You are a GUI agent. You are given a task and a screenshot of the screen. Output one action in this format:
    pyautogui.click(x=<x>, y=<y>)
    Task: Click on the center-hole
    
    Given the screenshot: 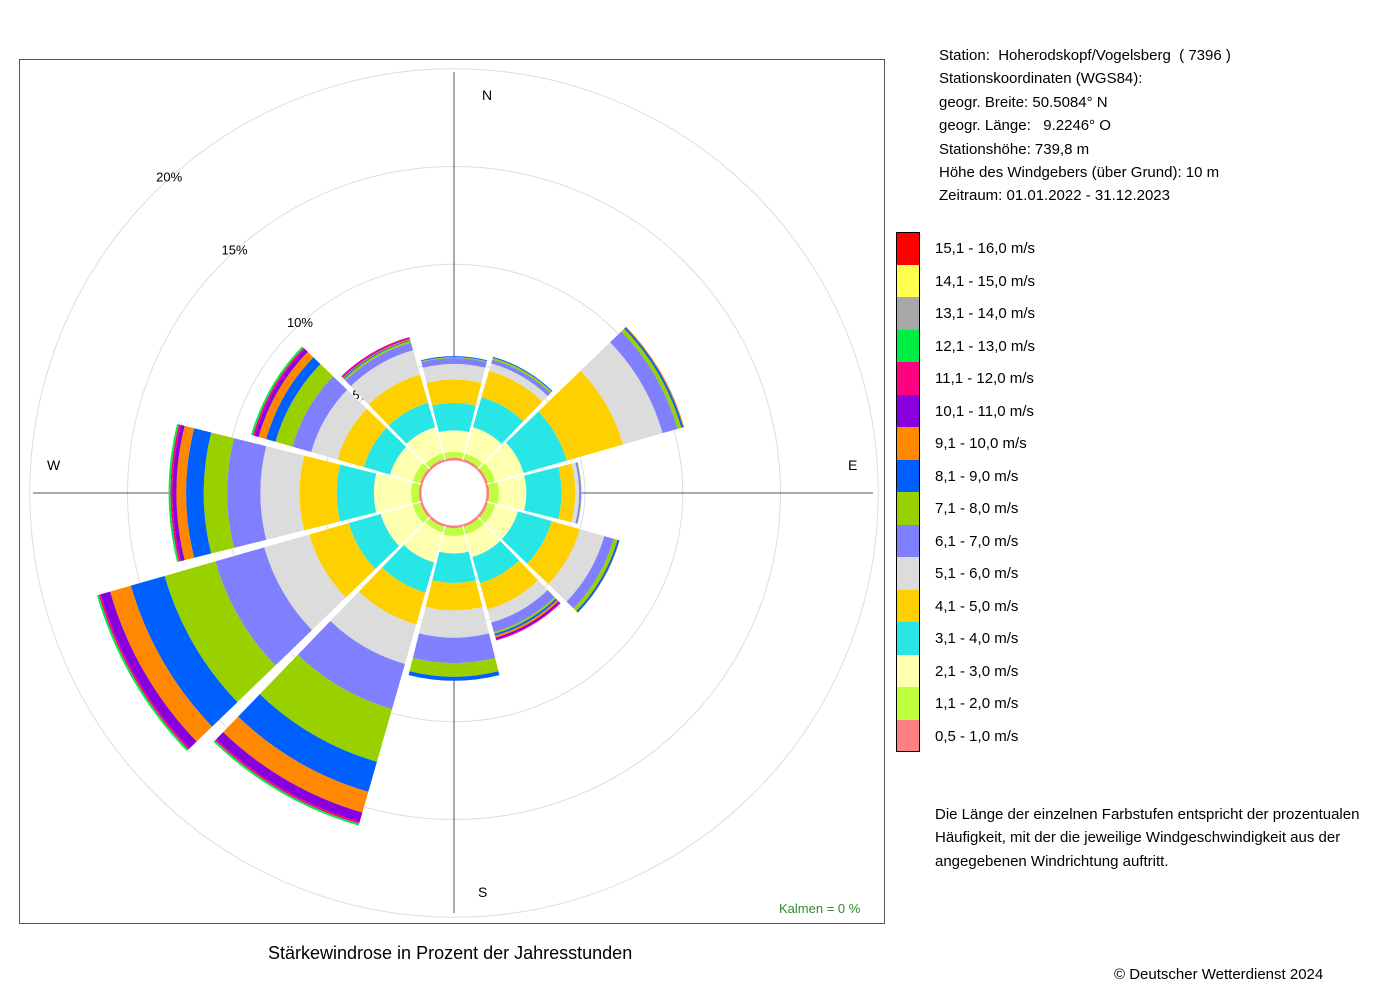 What is the action you would take?
    pyautogui.click(x=454, y=493)
    